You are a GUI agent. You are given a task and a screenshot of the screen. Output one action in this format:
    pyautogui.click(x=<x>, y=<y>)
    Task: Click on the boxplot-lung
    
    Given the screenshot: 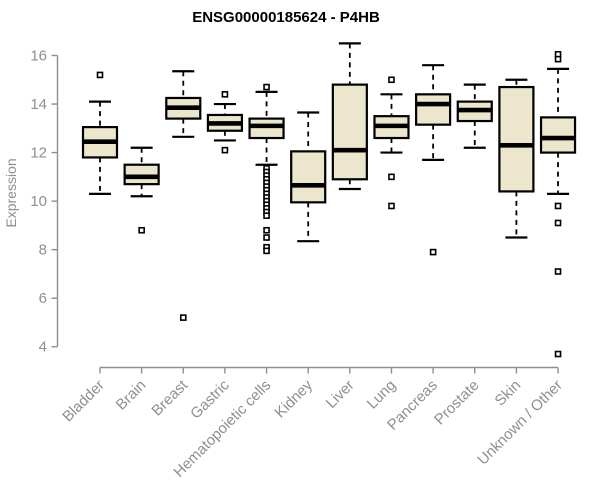 What is the action you would take?
    pyautogui.click(x=391, y=143)
    